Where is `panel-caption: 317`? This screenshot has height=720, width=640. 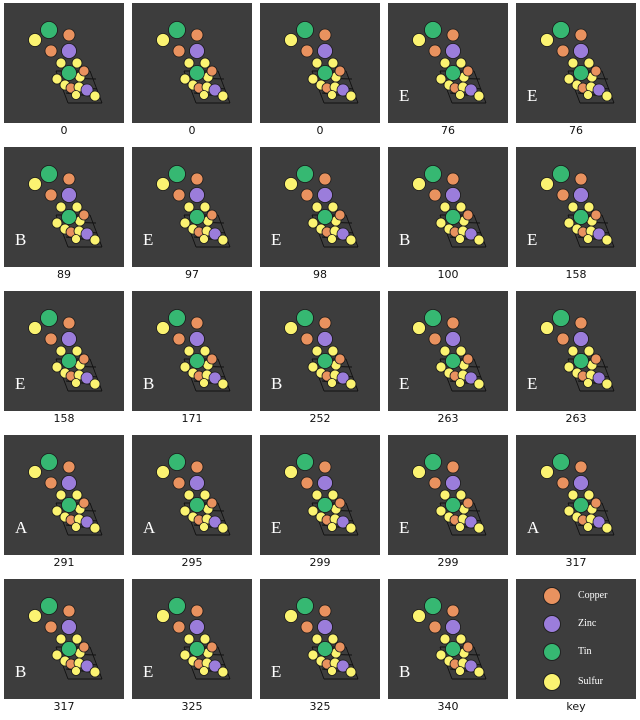
panel-caption: 317 is located at coordinates (64, 706).